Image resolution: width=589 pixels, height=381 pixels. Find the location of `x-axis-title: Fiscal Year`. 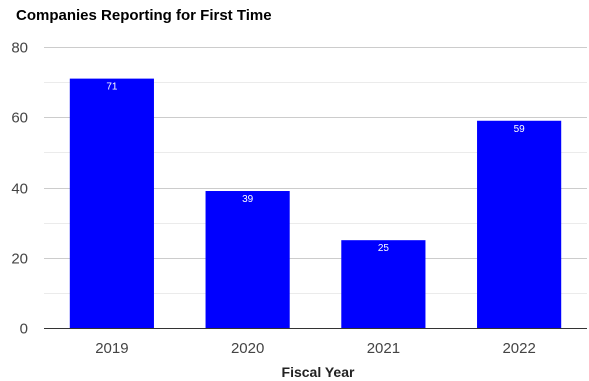

x-axis-title: Fiscal Year is located at coordinates (318, 372).